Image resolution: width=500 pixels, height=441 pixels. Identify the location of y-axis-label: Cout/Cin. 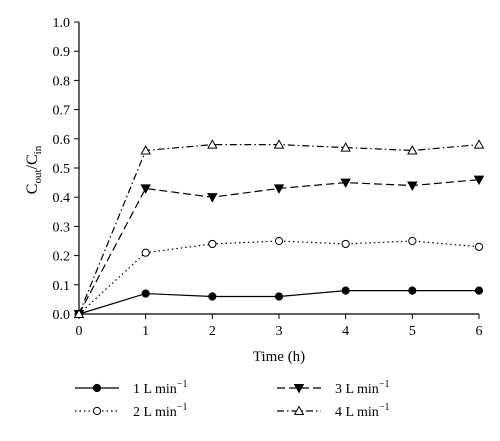
(34, 169).